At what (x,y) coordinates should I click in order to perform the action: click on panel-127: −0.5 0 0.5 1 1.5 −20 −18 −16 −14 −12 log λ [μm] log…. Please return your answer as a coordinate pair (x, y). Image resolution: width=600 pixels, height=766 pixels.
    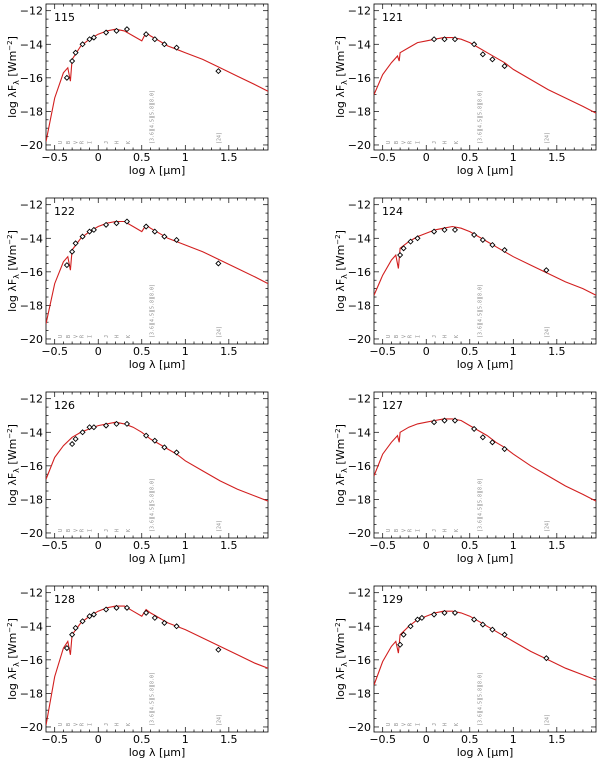
    Looking at the image, I should click on (465, 478).